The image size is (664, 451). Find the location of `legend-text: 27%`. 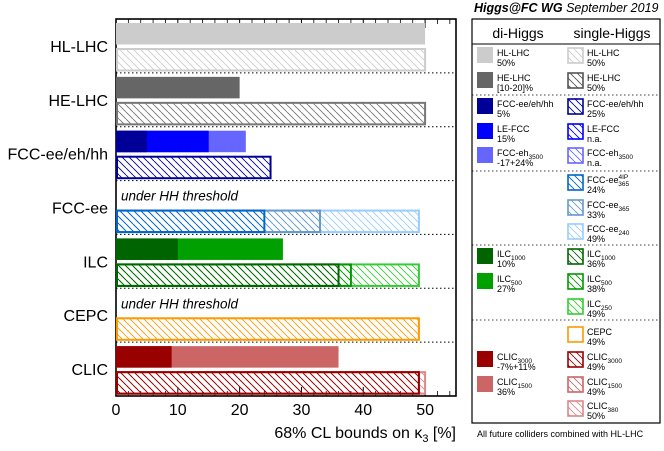

legend-text: 27% is located at coordinates (506, 289).